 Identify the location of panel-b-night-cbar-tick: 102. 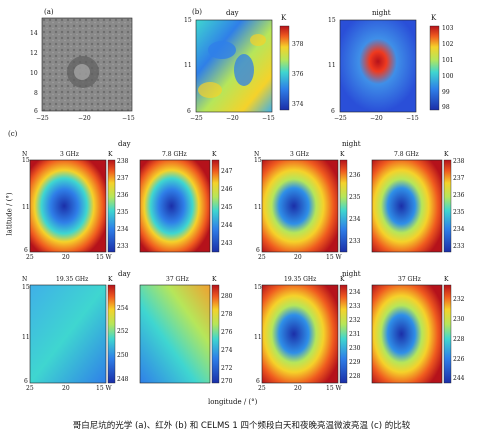
(448, 44).